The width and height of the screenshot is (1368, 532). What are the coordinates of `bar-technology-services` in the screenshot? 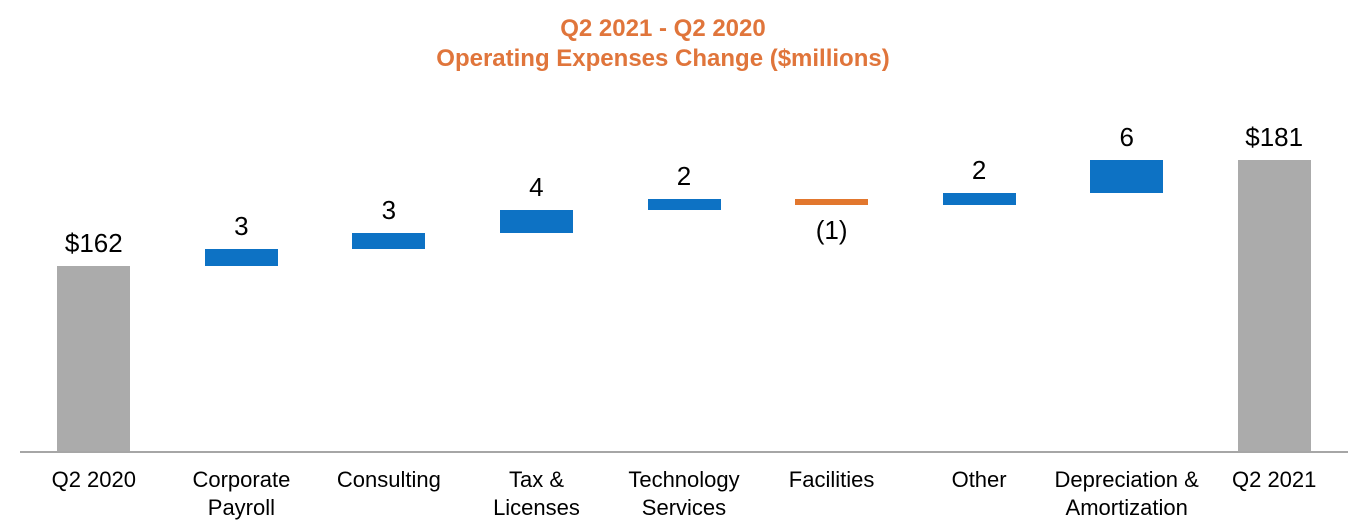 It's located at (684, 205).